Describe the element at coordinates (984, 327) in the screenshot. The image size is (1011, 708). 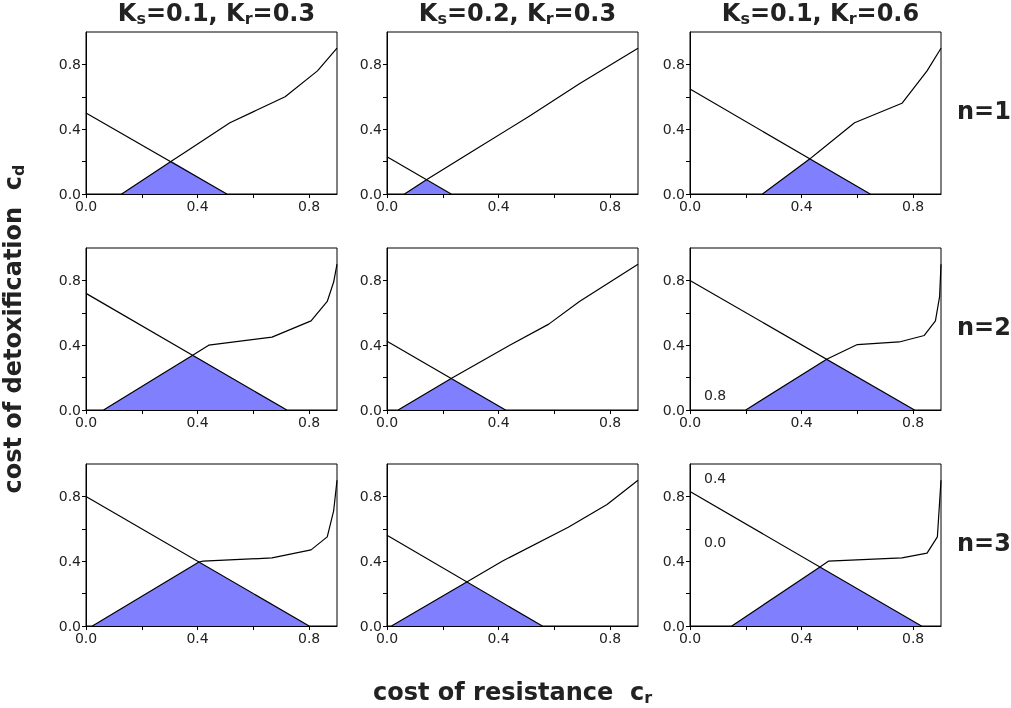
I see `y2-axis-title: n=2` at that location.